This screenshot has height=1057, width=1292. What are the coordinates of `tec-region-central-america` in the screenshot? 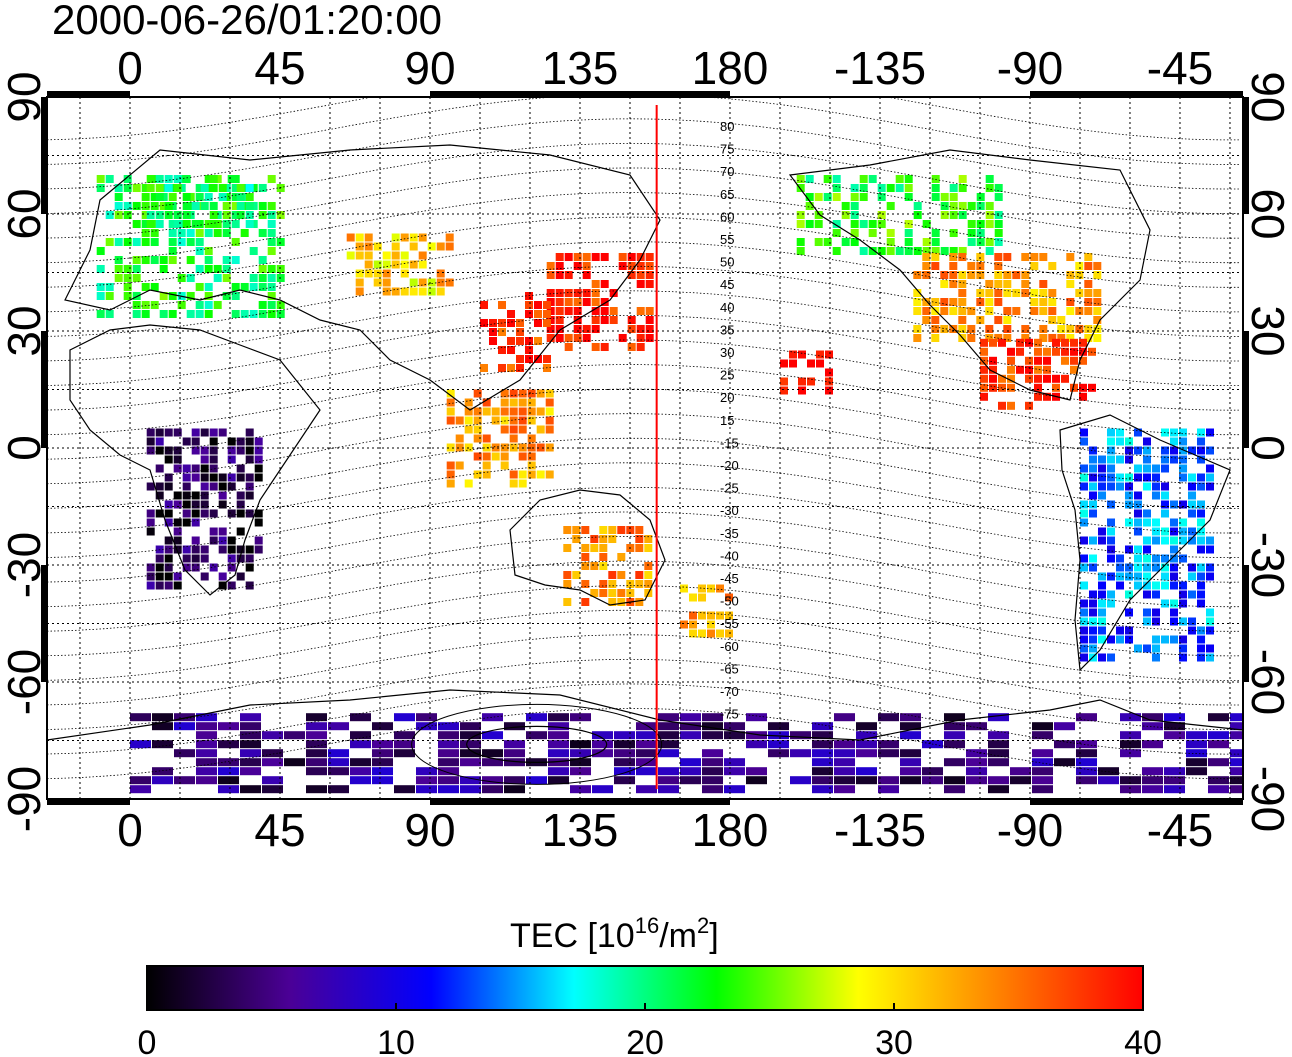 It's located at (1038, 374).